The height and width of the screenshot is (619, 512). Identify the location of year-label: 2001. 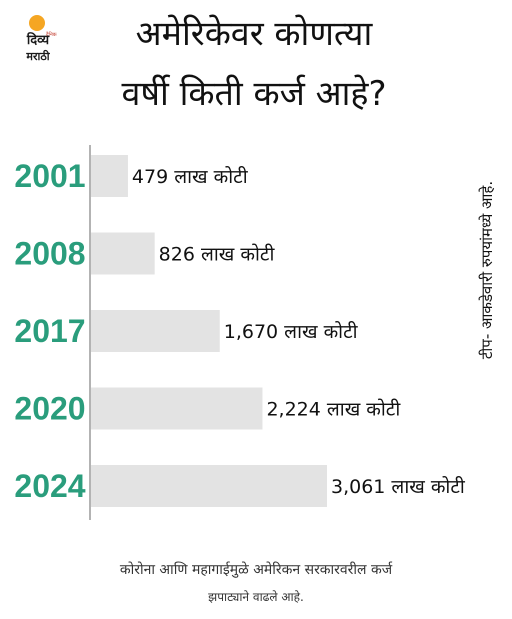
(49, 176).